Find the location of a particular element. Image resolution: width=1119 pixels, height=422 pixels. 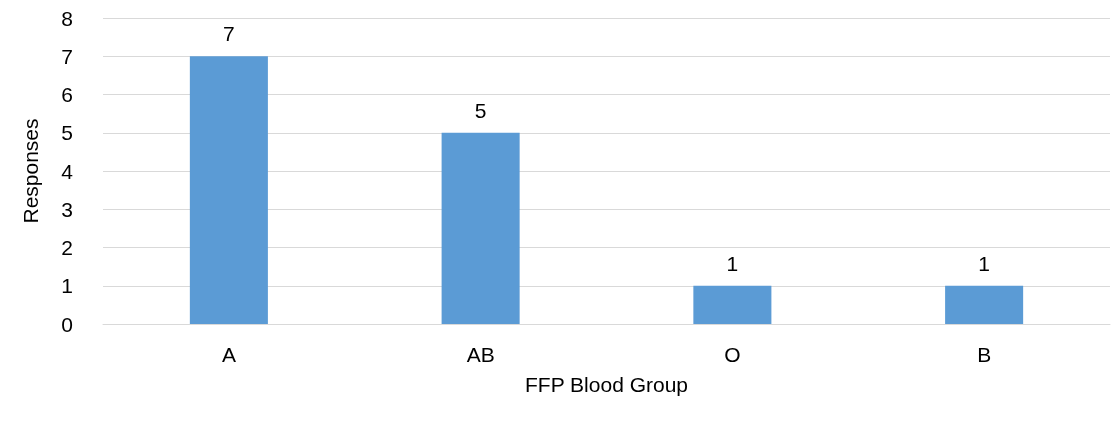

data-label: 5 is located at coordinates (480, 110).